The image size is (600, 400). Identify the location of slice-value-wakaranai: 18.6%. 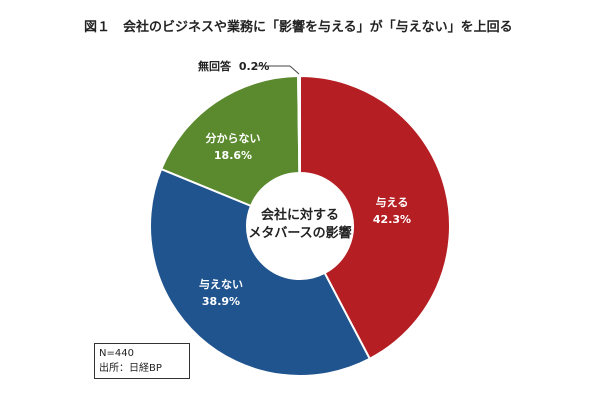
(233, 155).